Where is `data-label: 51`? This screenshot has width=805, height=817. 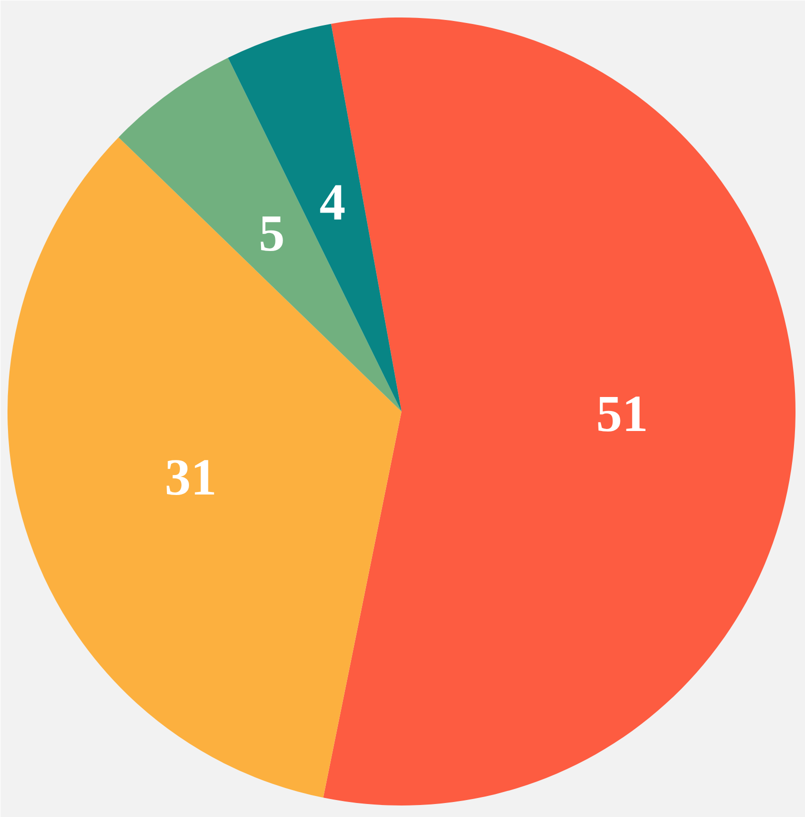 data-label: 51 is located at coordinates (622, 415).